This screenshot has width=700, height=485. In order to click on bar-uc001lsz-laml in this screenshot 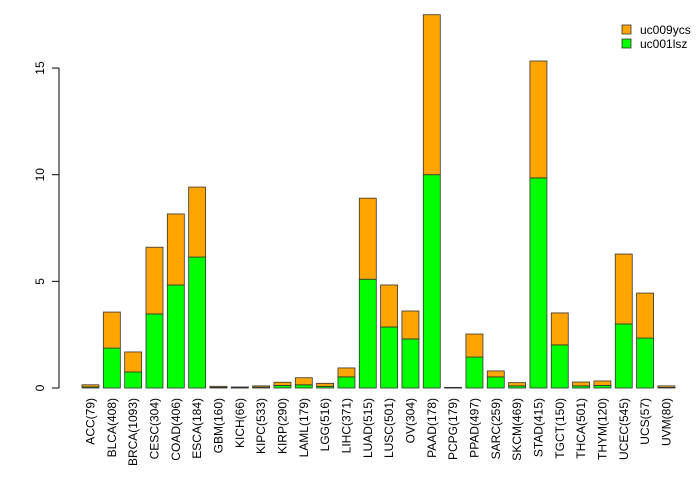, I will do `click(303, 386)`.